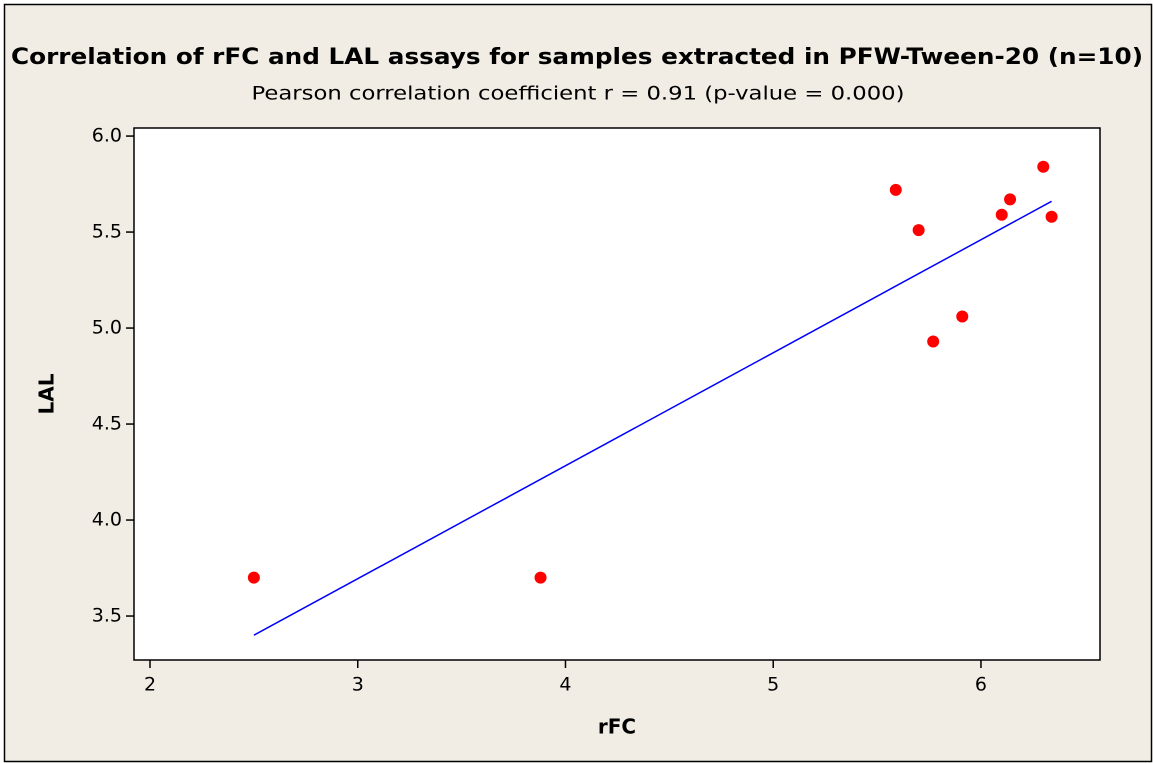 Image resolution: width=1153 pixels, height=763 pixels. What do you see at coordinates (565, 685) in the screenshot?
I see `x-tick-label: 4` at bounding box center [565, 685].